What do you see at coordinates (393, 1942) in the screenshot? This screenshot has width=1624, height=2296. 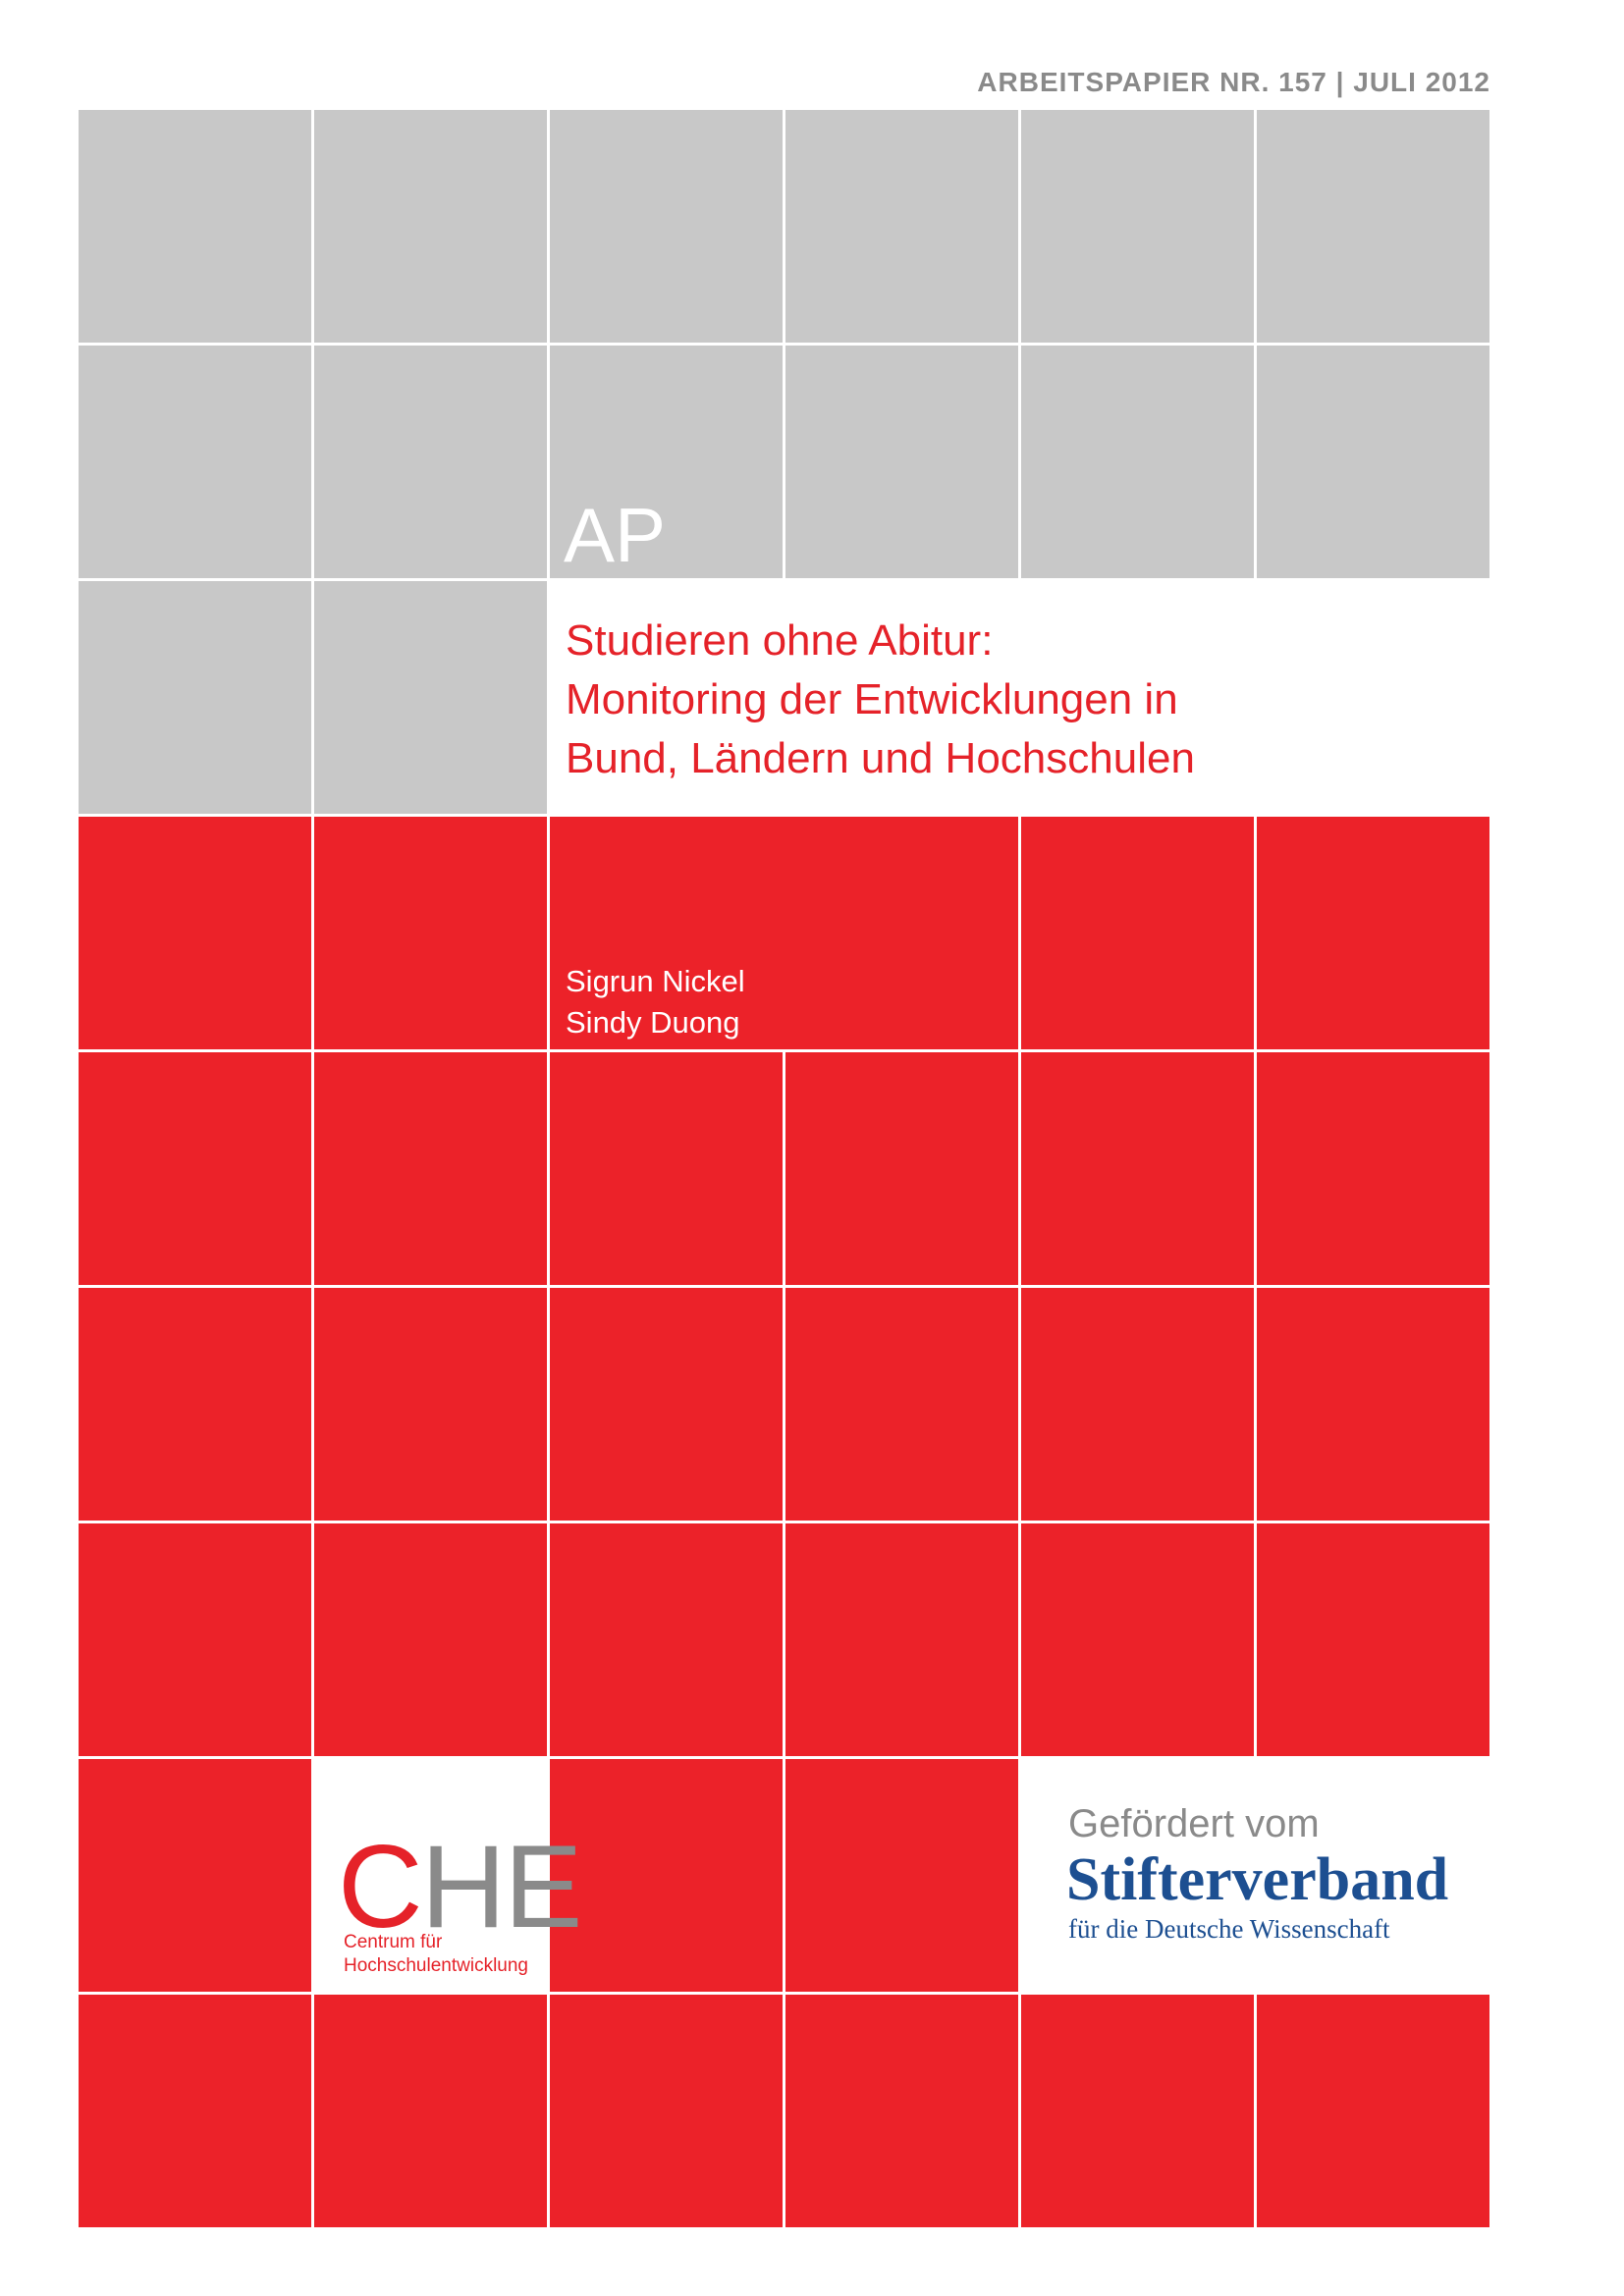 I see `logo-line: Centrum für` at bounding box center [393, 1942].